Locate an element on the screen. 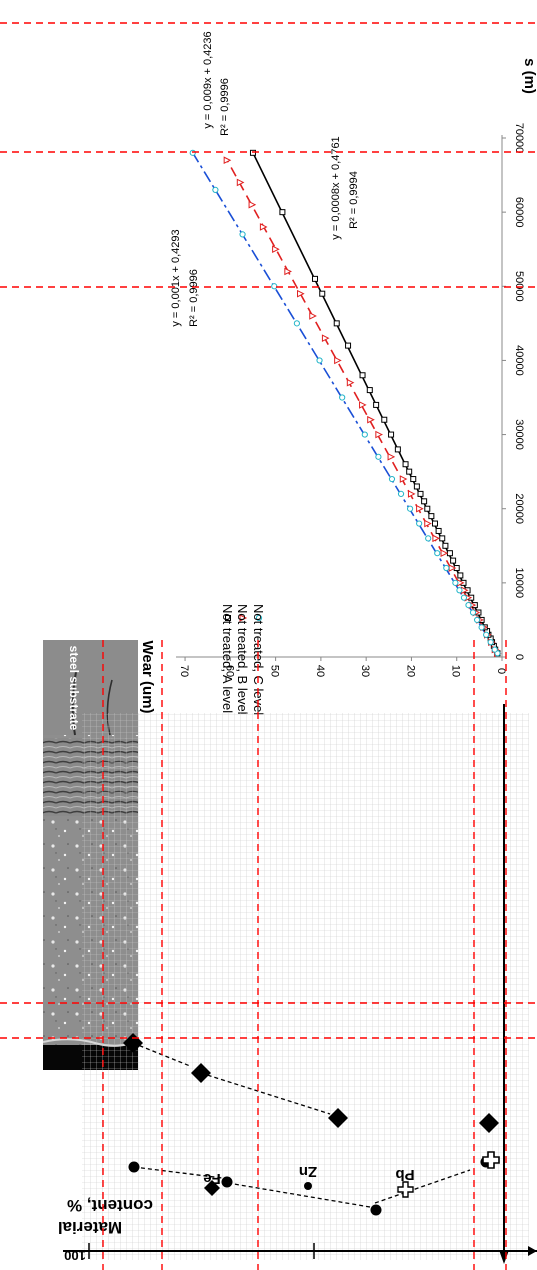 Image resolution: width=537 pixels, height=1270 pixels. trend-equation: y = 0,001x + 0,4293 is located at coordinates (176, 277).